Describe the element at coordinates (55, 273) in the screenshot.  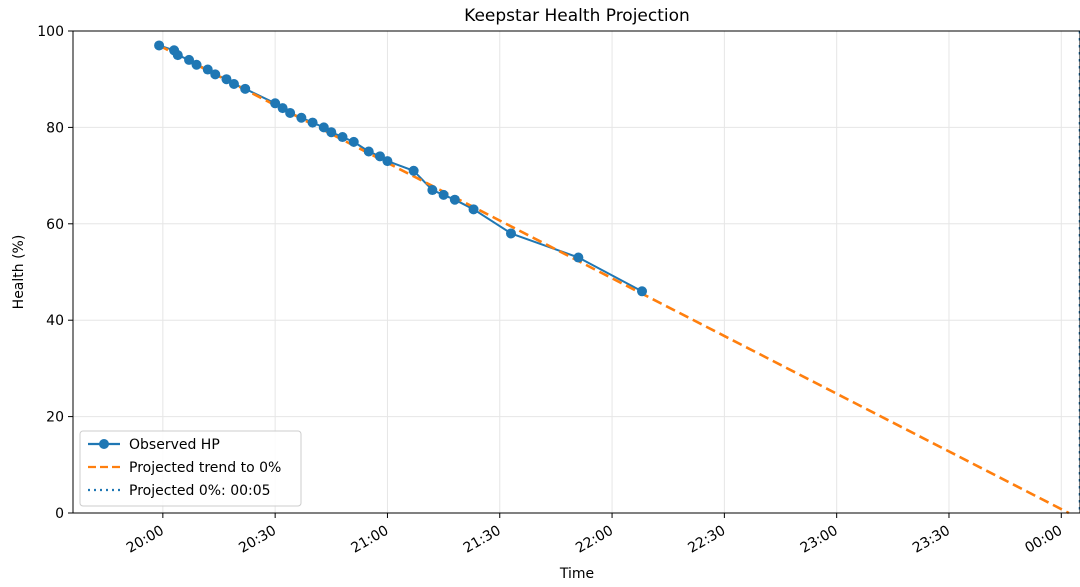
I see `y-axis-ticks: 0 20 40 60 80 100` at that location.